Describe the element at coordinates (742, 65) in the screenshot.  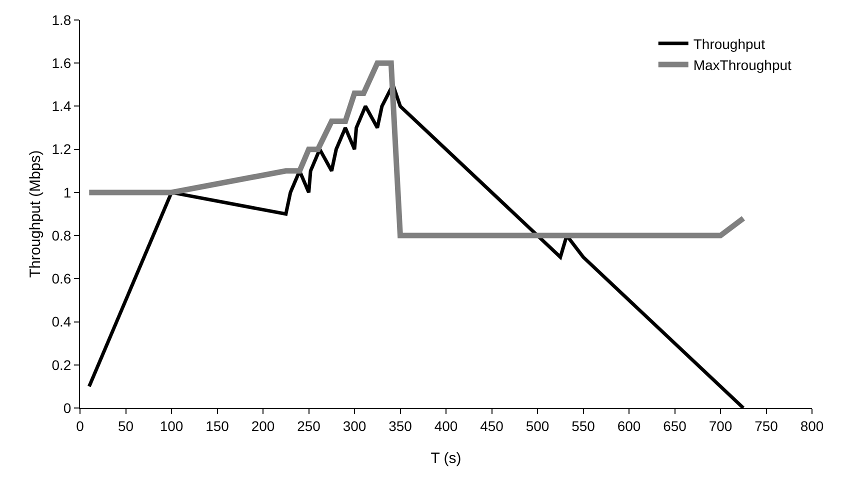
I see `legend-label: MaxThroughput` at that location.